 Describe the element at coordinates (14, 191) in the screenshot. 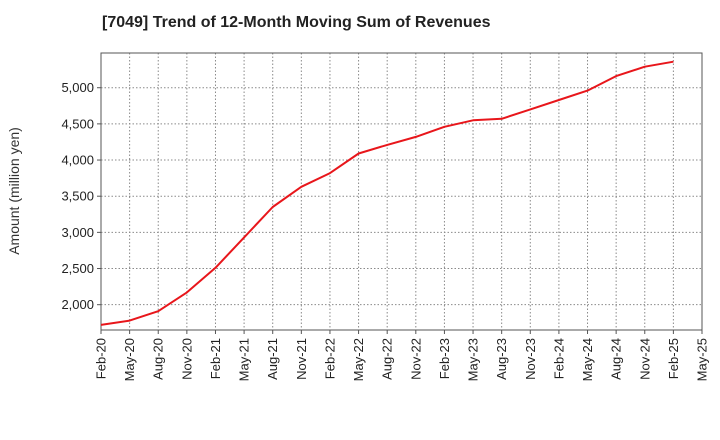

I see `y-axis-label: Amount (million yen)` at that location.